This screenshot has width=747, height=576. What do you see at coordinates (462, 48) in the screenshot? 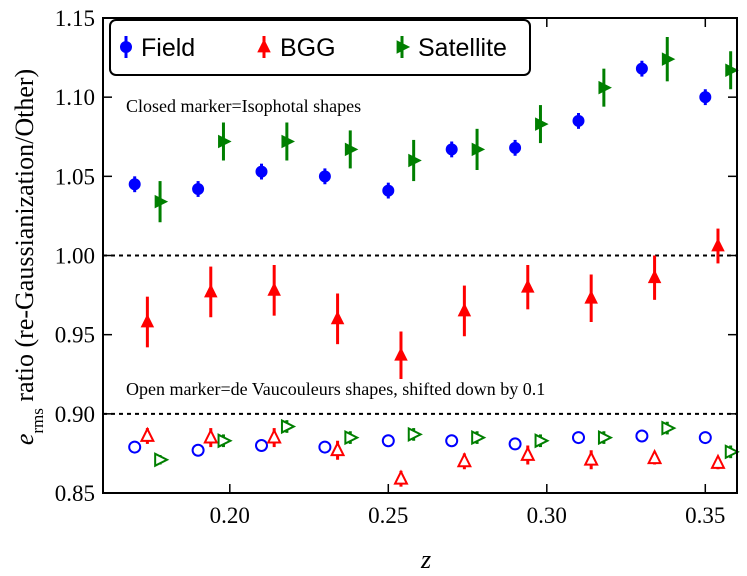
I see `legend-label-satellite: Satellite` at bounding box center [462, 48].